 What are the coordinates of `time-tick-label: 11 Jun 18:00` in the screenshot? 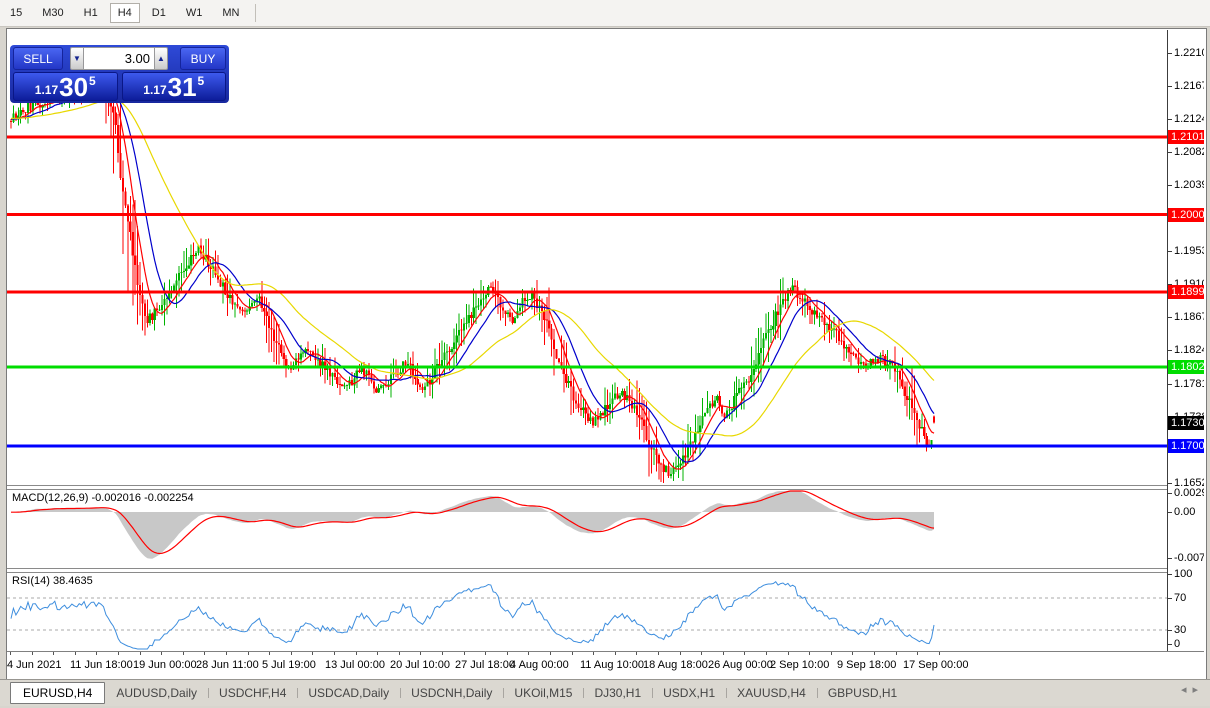 It's located at (101, 665).